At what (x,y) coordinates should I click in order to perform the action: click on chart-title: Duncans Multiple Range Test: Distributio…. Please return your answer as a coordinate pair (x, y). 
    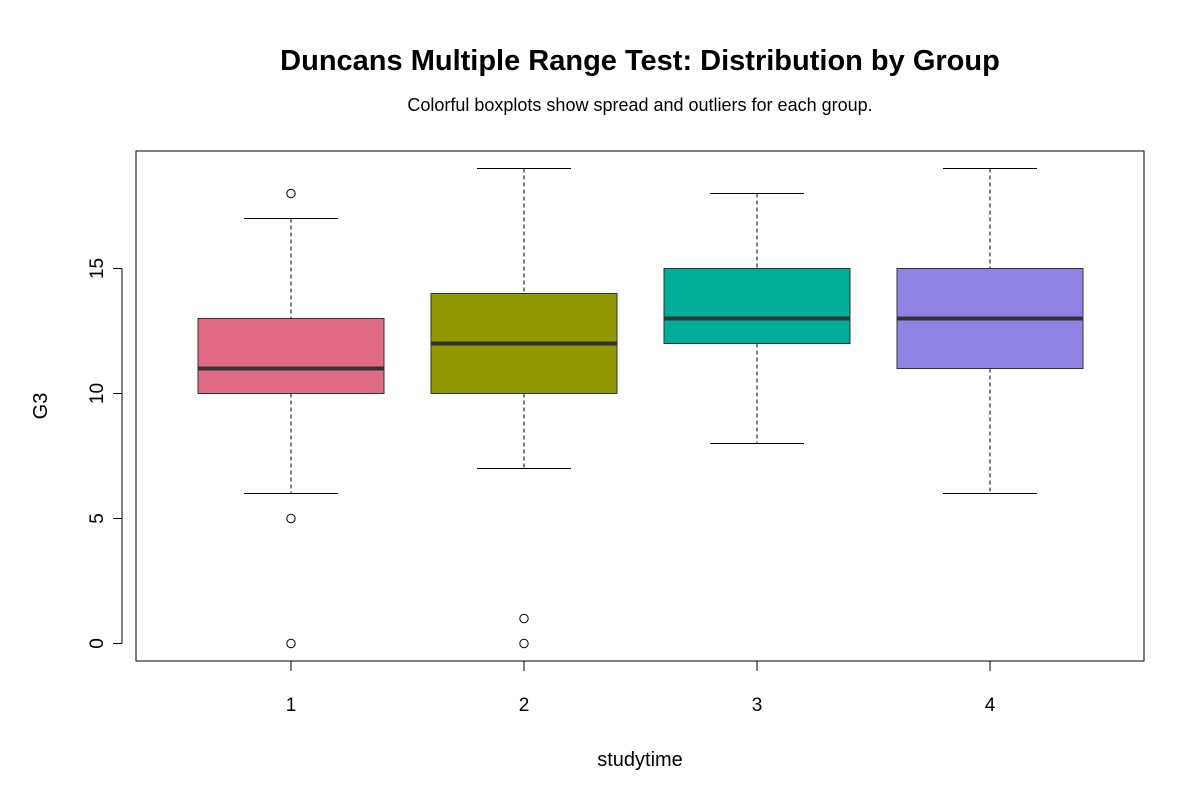
    Looking at the image, I should click on (640, 61).